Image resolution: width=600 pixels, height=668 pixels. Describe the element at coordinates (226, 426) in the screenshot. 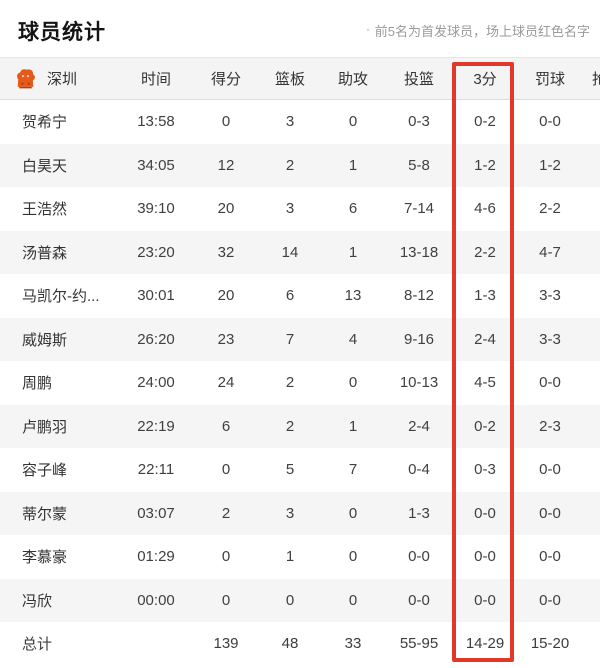

I see `points-cell: 6` at that location.